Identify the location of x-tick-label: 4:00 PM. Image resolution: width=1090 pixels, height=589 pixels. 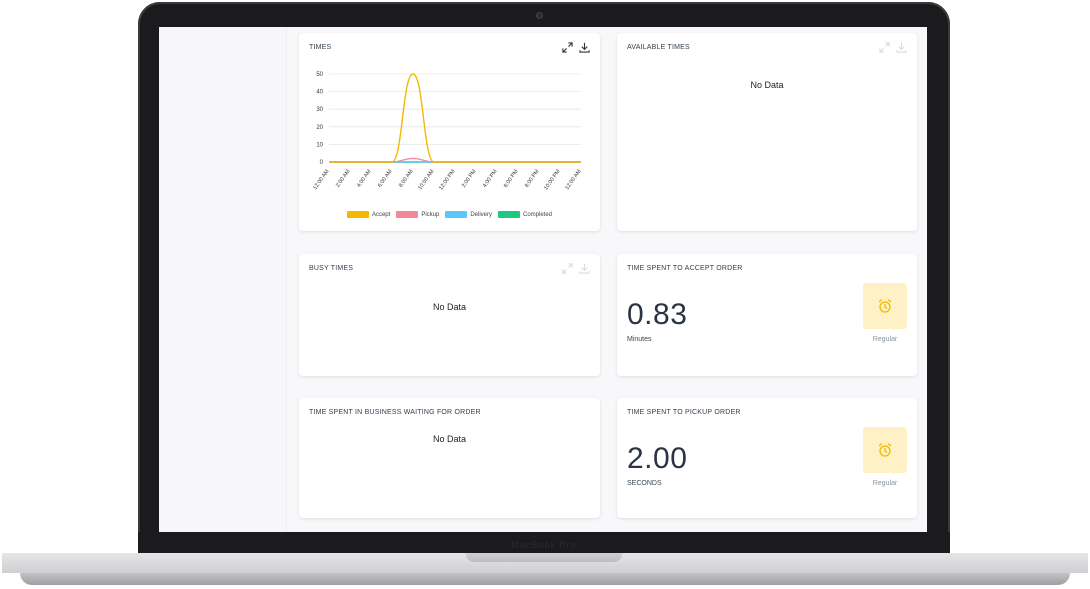
(490, 178).